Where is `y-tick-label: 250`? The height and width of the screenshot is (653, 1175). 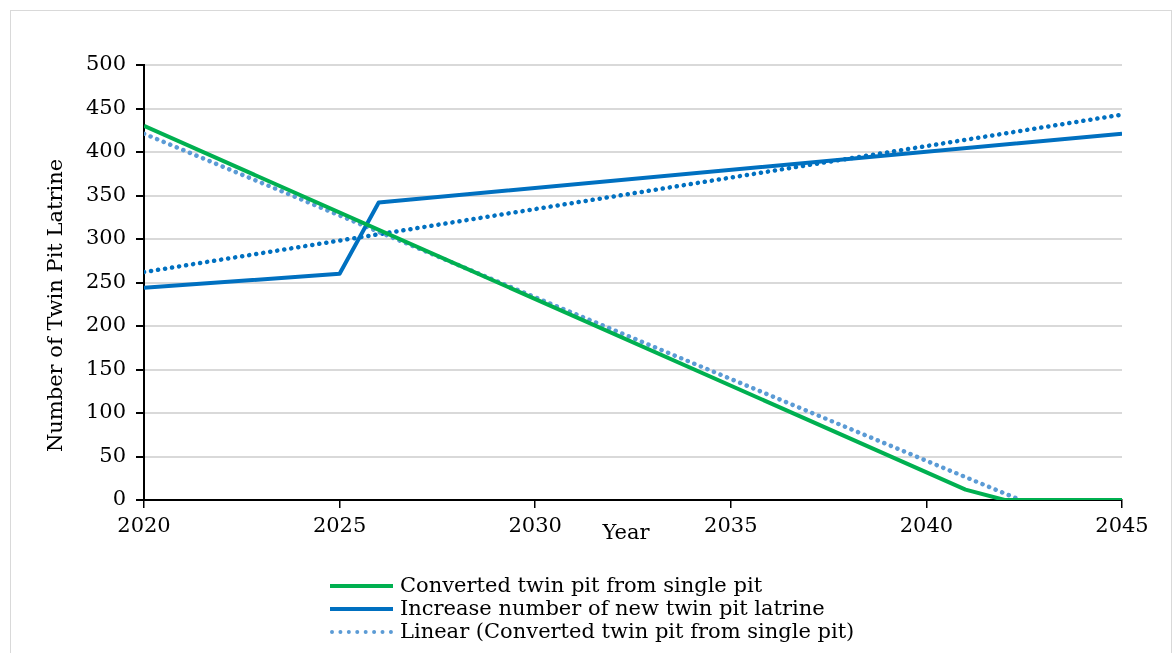
y-tick-label: 250 is located at coordinates (105, 280).